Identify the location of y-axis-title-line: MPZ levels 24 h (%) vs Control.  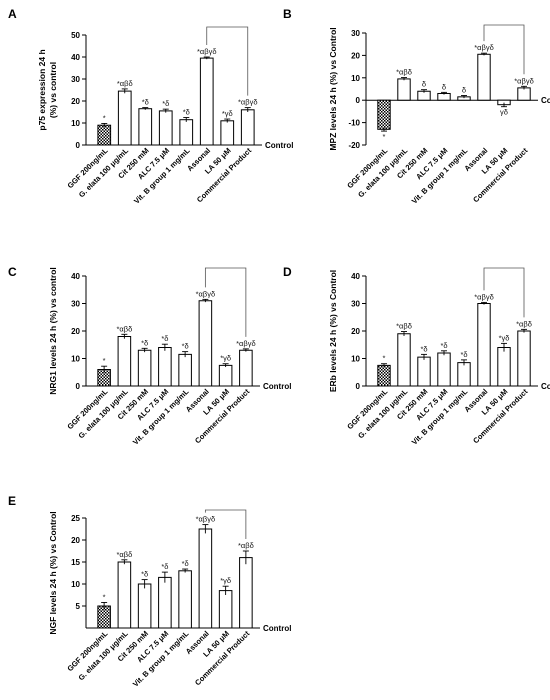
(333, 88).